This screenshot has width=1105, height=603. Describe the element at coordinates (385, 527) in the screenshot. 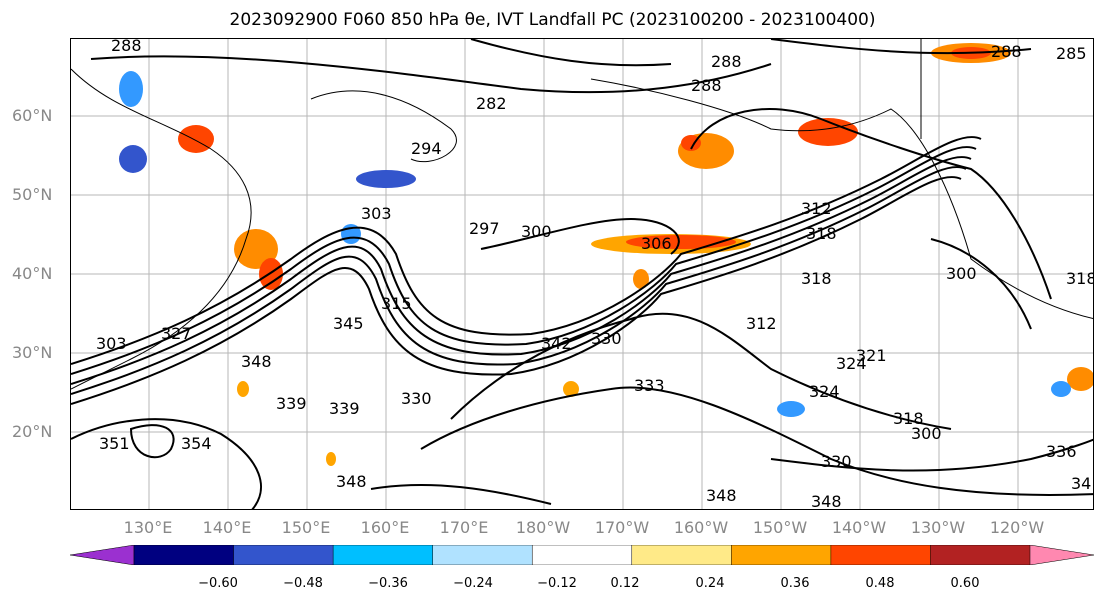

I see `x-tick-label: 160°E` at that location.